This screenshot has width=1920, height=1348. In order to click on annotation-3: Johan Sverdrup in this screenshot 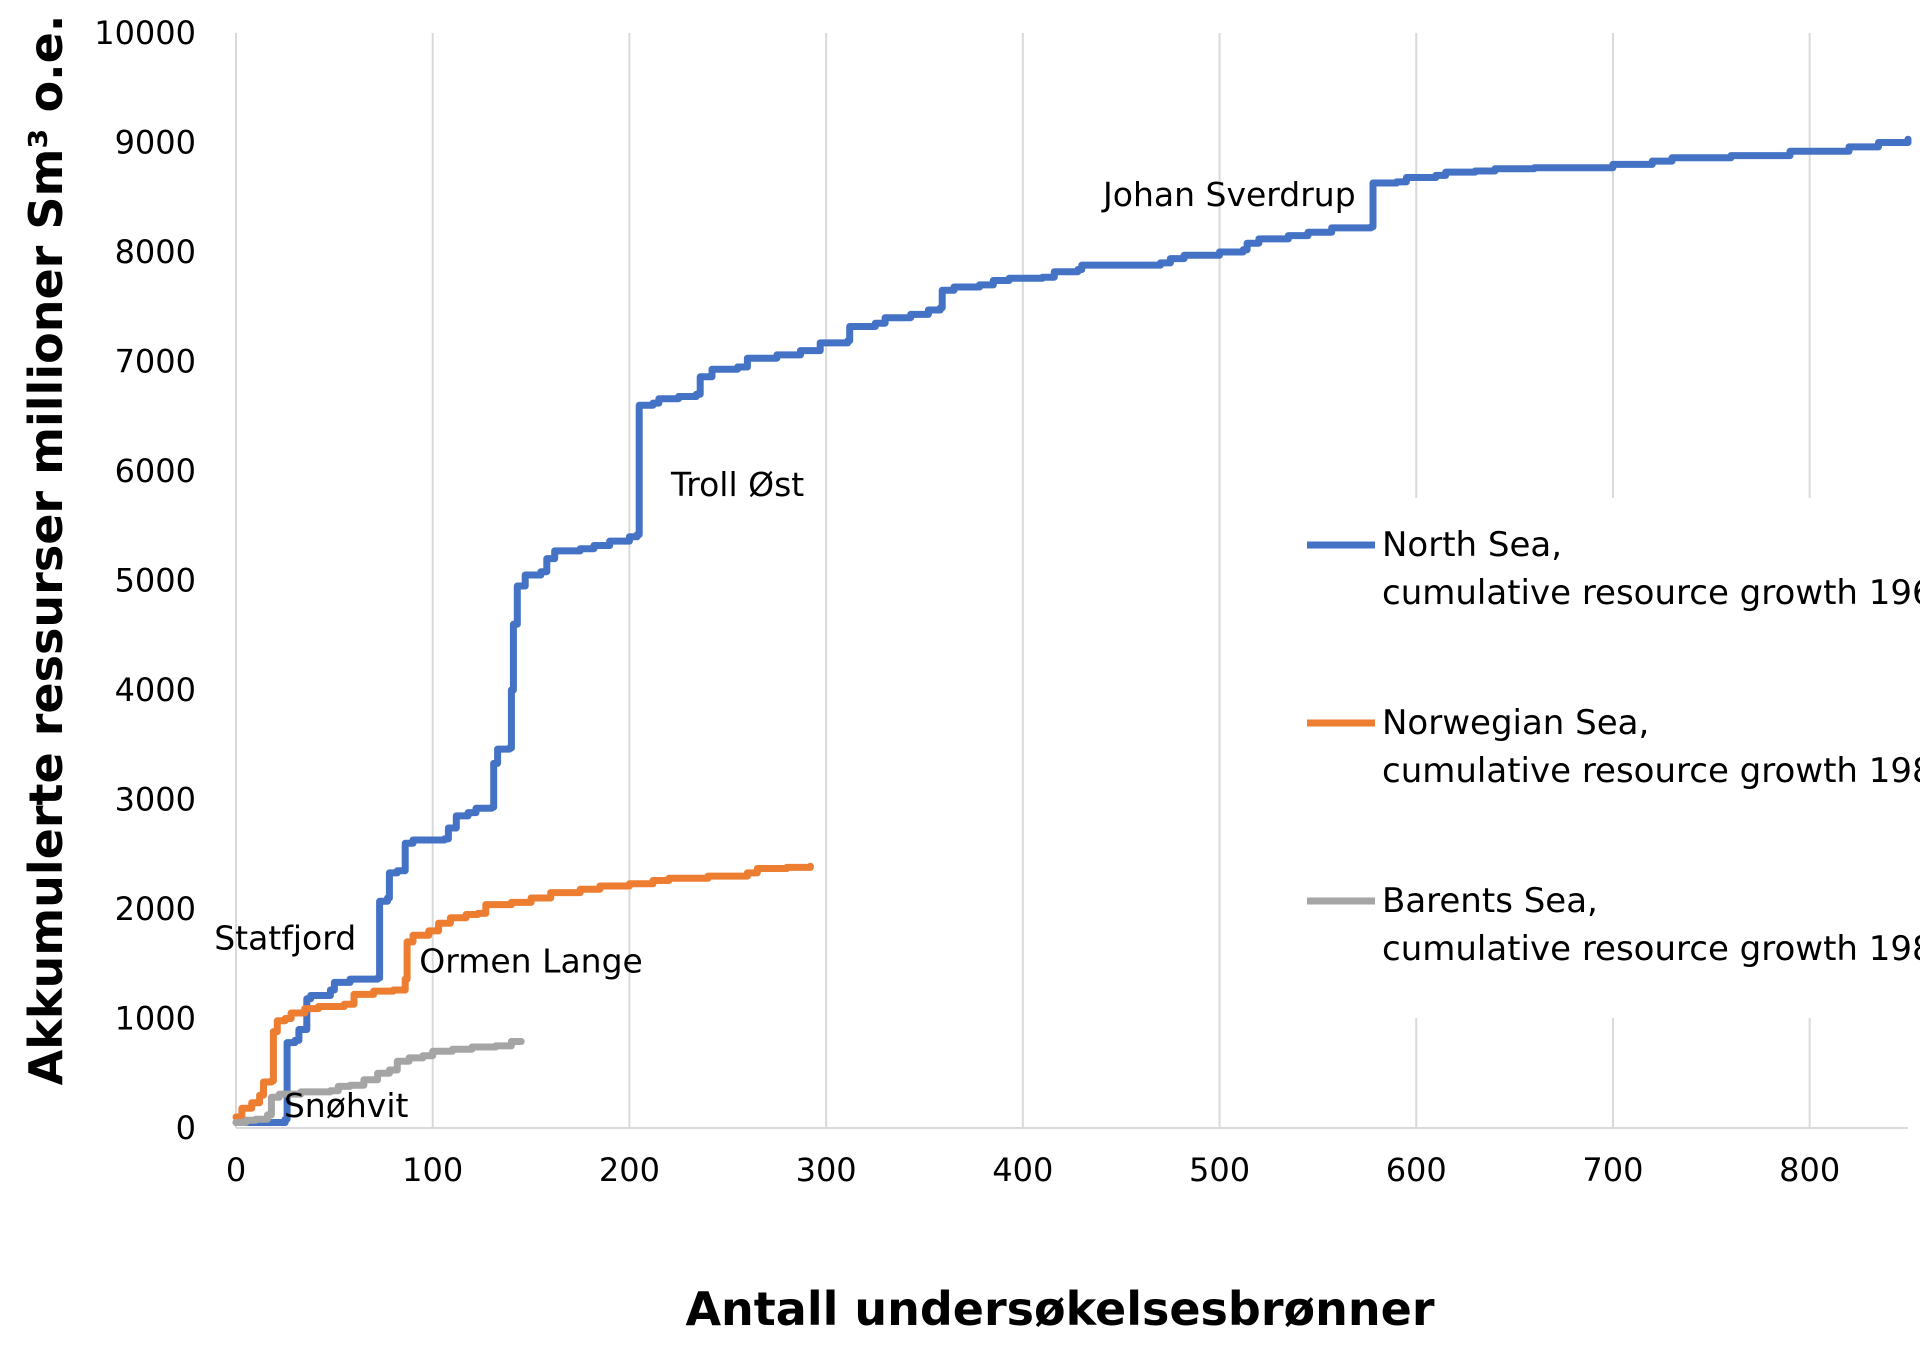, I will do `click(1228, 194)`.